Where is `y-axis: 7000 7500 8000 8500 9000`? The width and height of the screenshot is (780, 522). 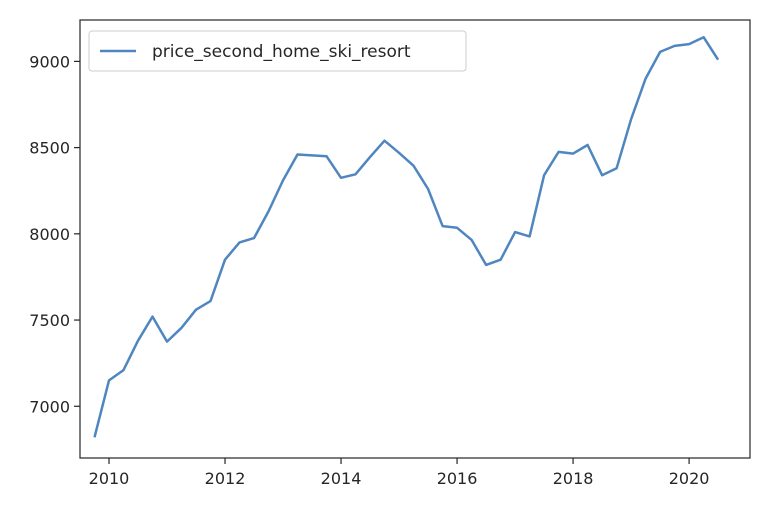
y-axis: 7000 7500 8000 8500 9000 is located at coordinates (54, 234).